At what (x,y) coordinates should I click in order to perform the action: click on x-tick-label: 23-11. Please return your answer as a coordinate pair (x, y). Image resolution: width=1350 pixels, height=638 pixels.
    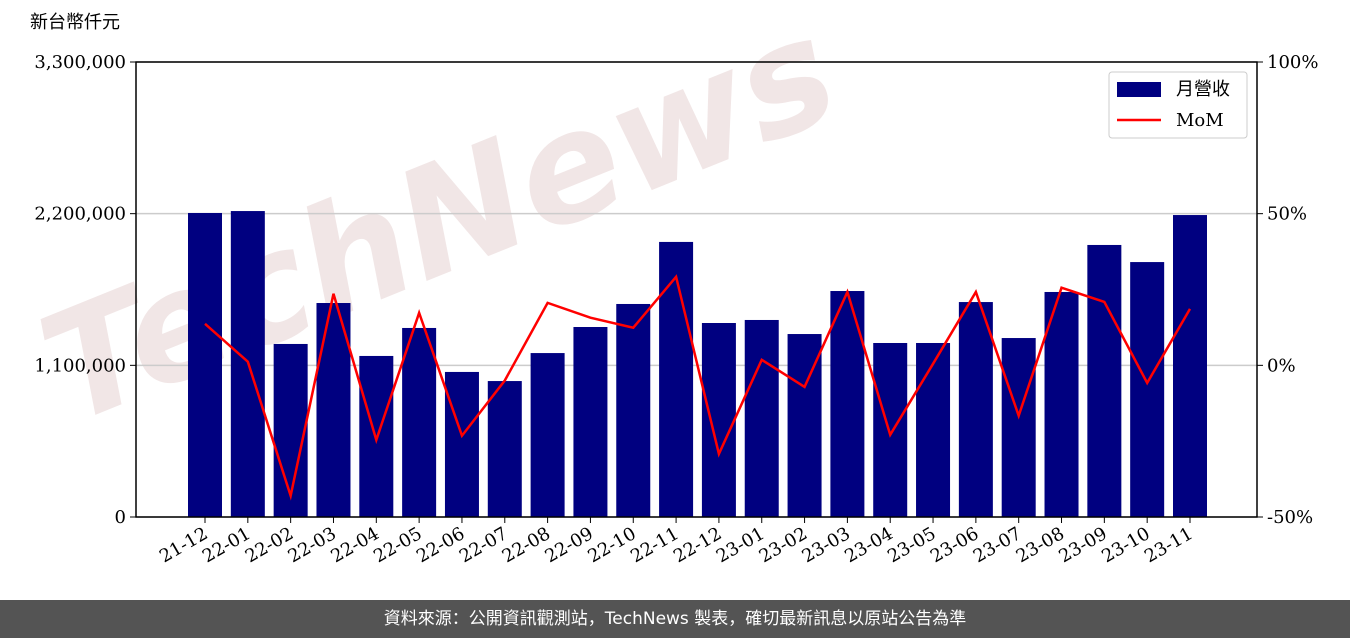
    Looking at the image, I should click on (1168, 545).